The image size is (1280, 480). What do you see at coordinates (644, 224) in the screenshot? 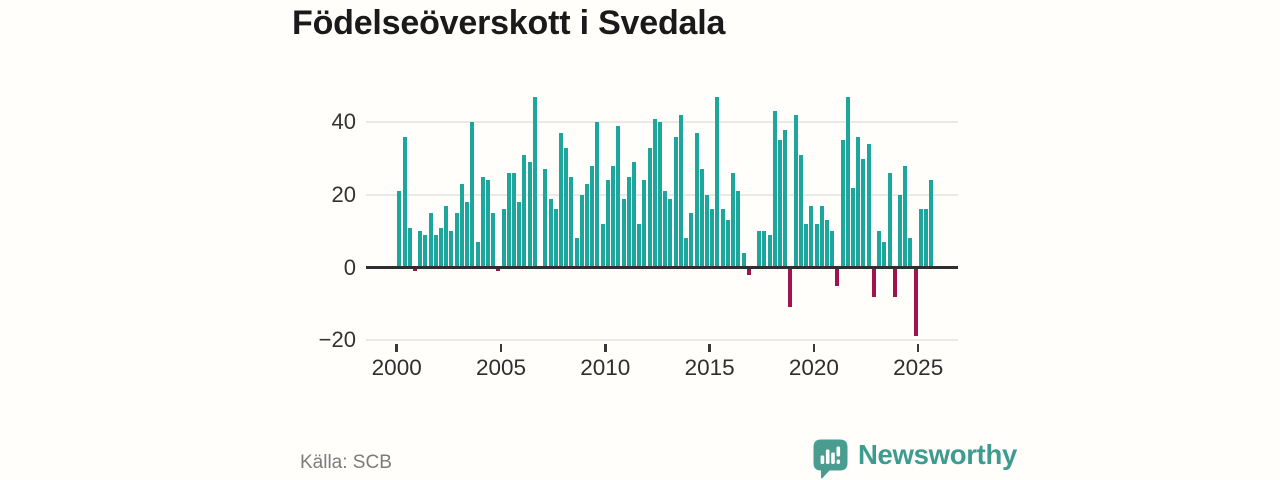
I see `bar-2011Q4` at bounding box center [644, 224].